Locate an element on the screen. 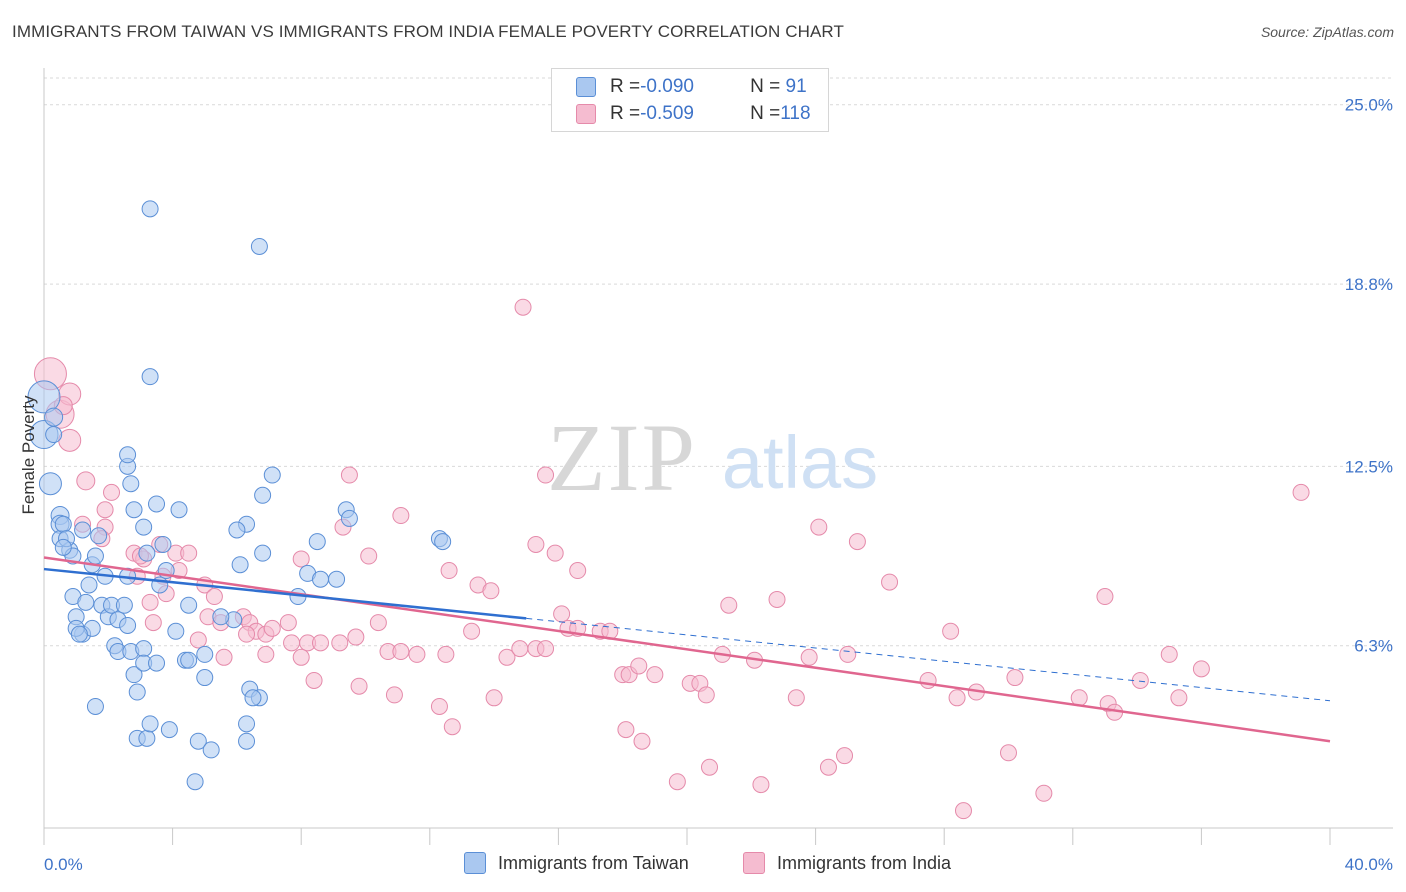 This screenshot has height=892, width=1406. taiwan-trend-line is located at coordinates (285, 593).